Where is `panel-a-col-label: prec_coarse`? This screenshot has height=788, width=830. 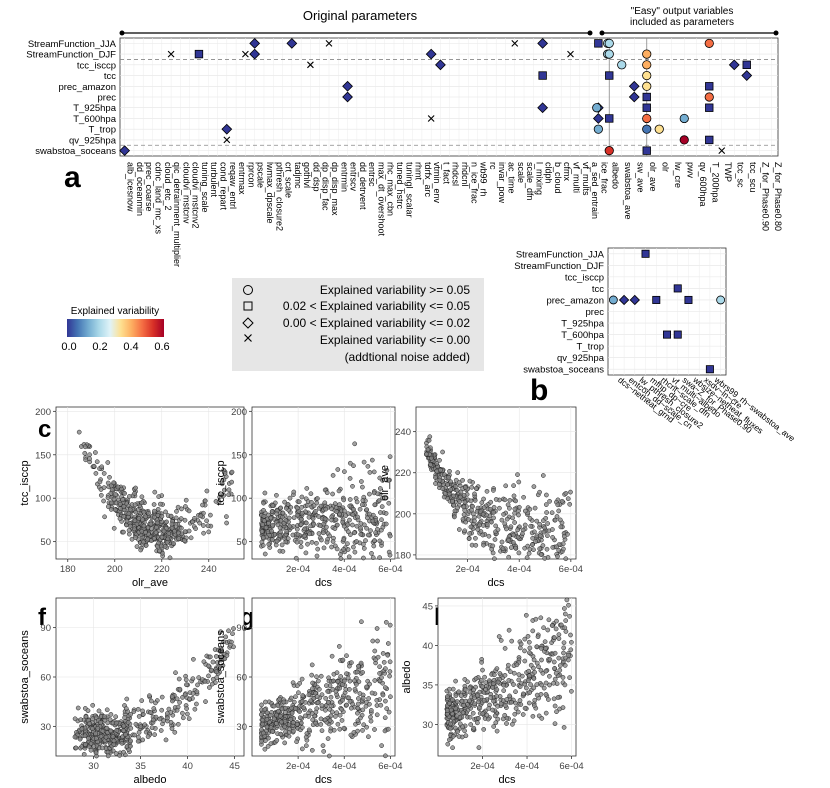 panel-a-col-label: prec_coarse is located at coordinates (149, 187).